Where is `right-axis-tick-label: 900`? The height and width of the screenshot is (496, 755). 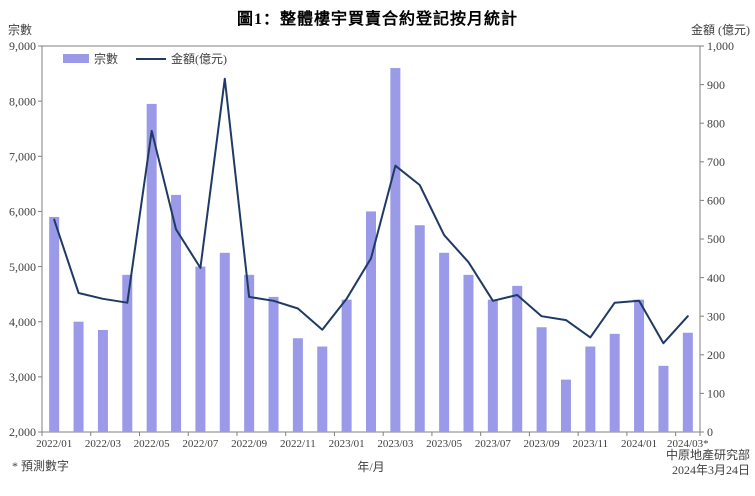 right-axis-tick-label: 900 is located at coordinates (716, 85).